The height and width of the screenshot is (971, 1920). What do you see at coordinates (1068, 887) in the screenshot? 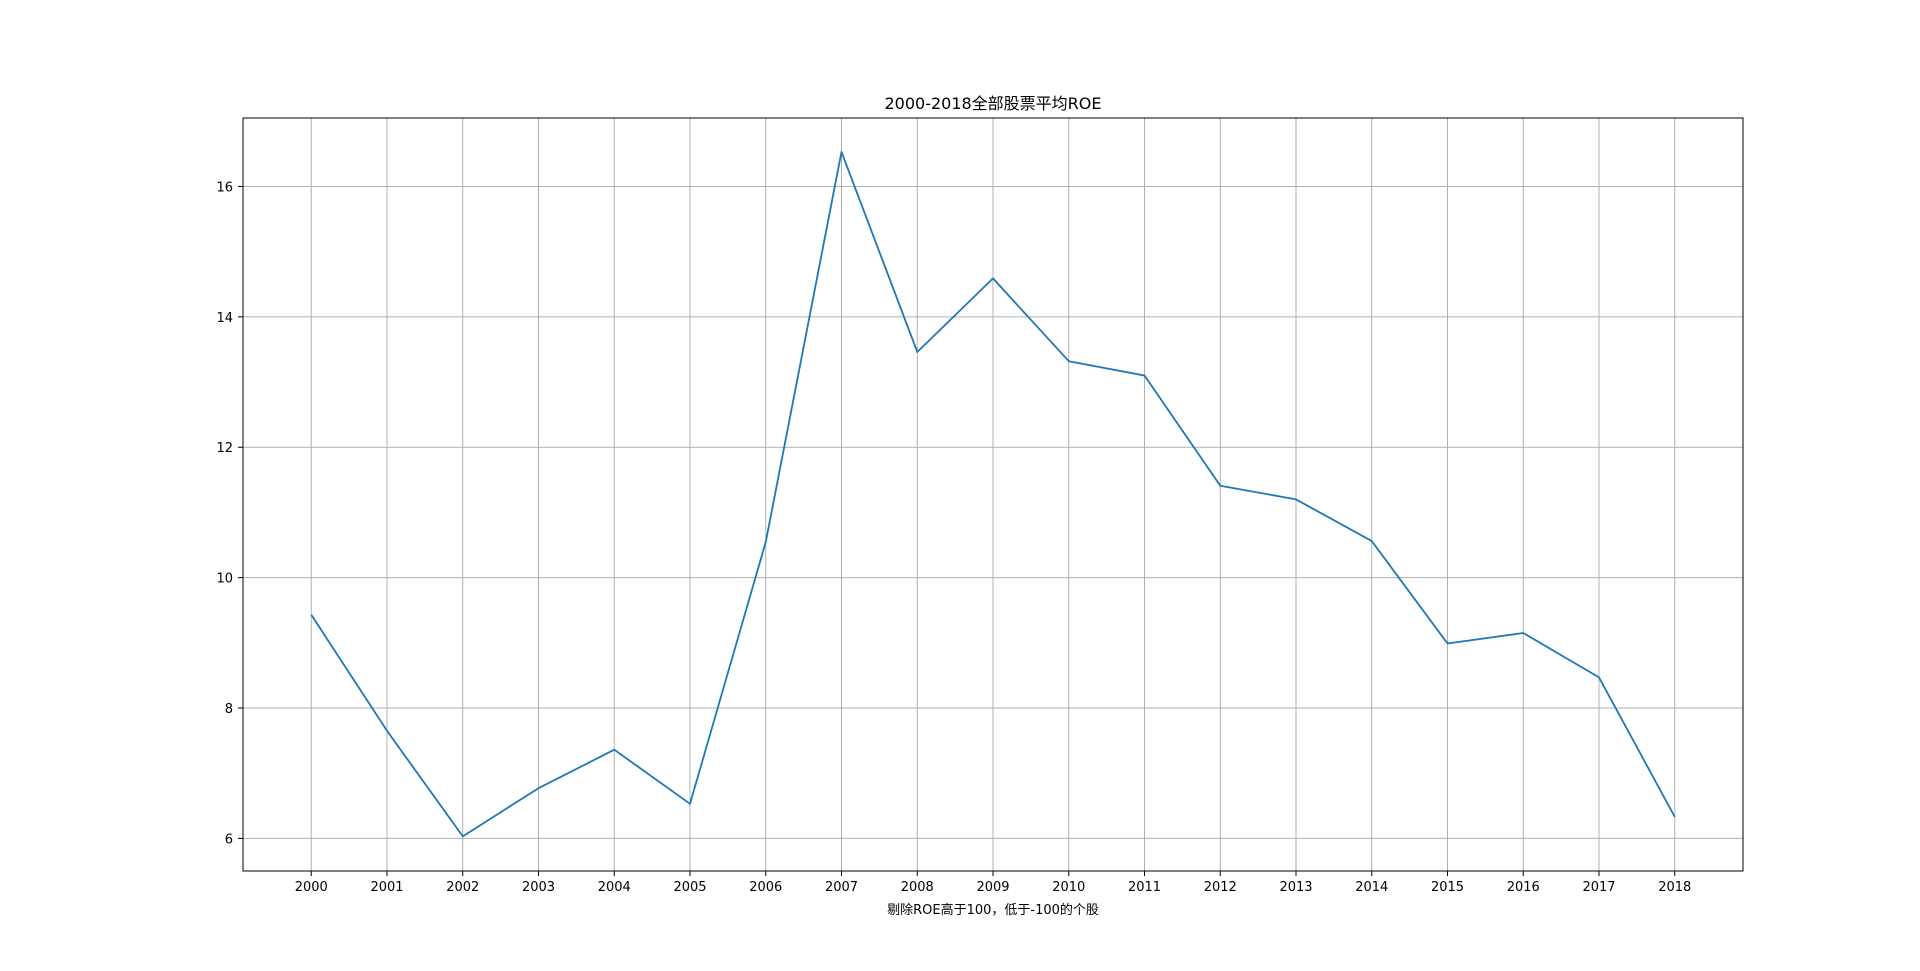
I see `x-tick-label: 2010` at bounding box center [1068, 887].